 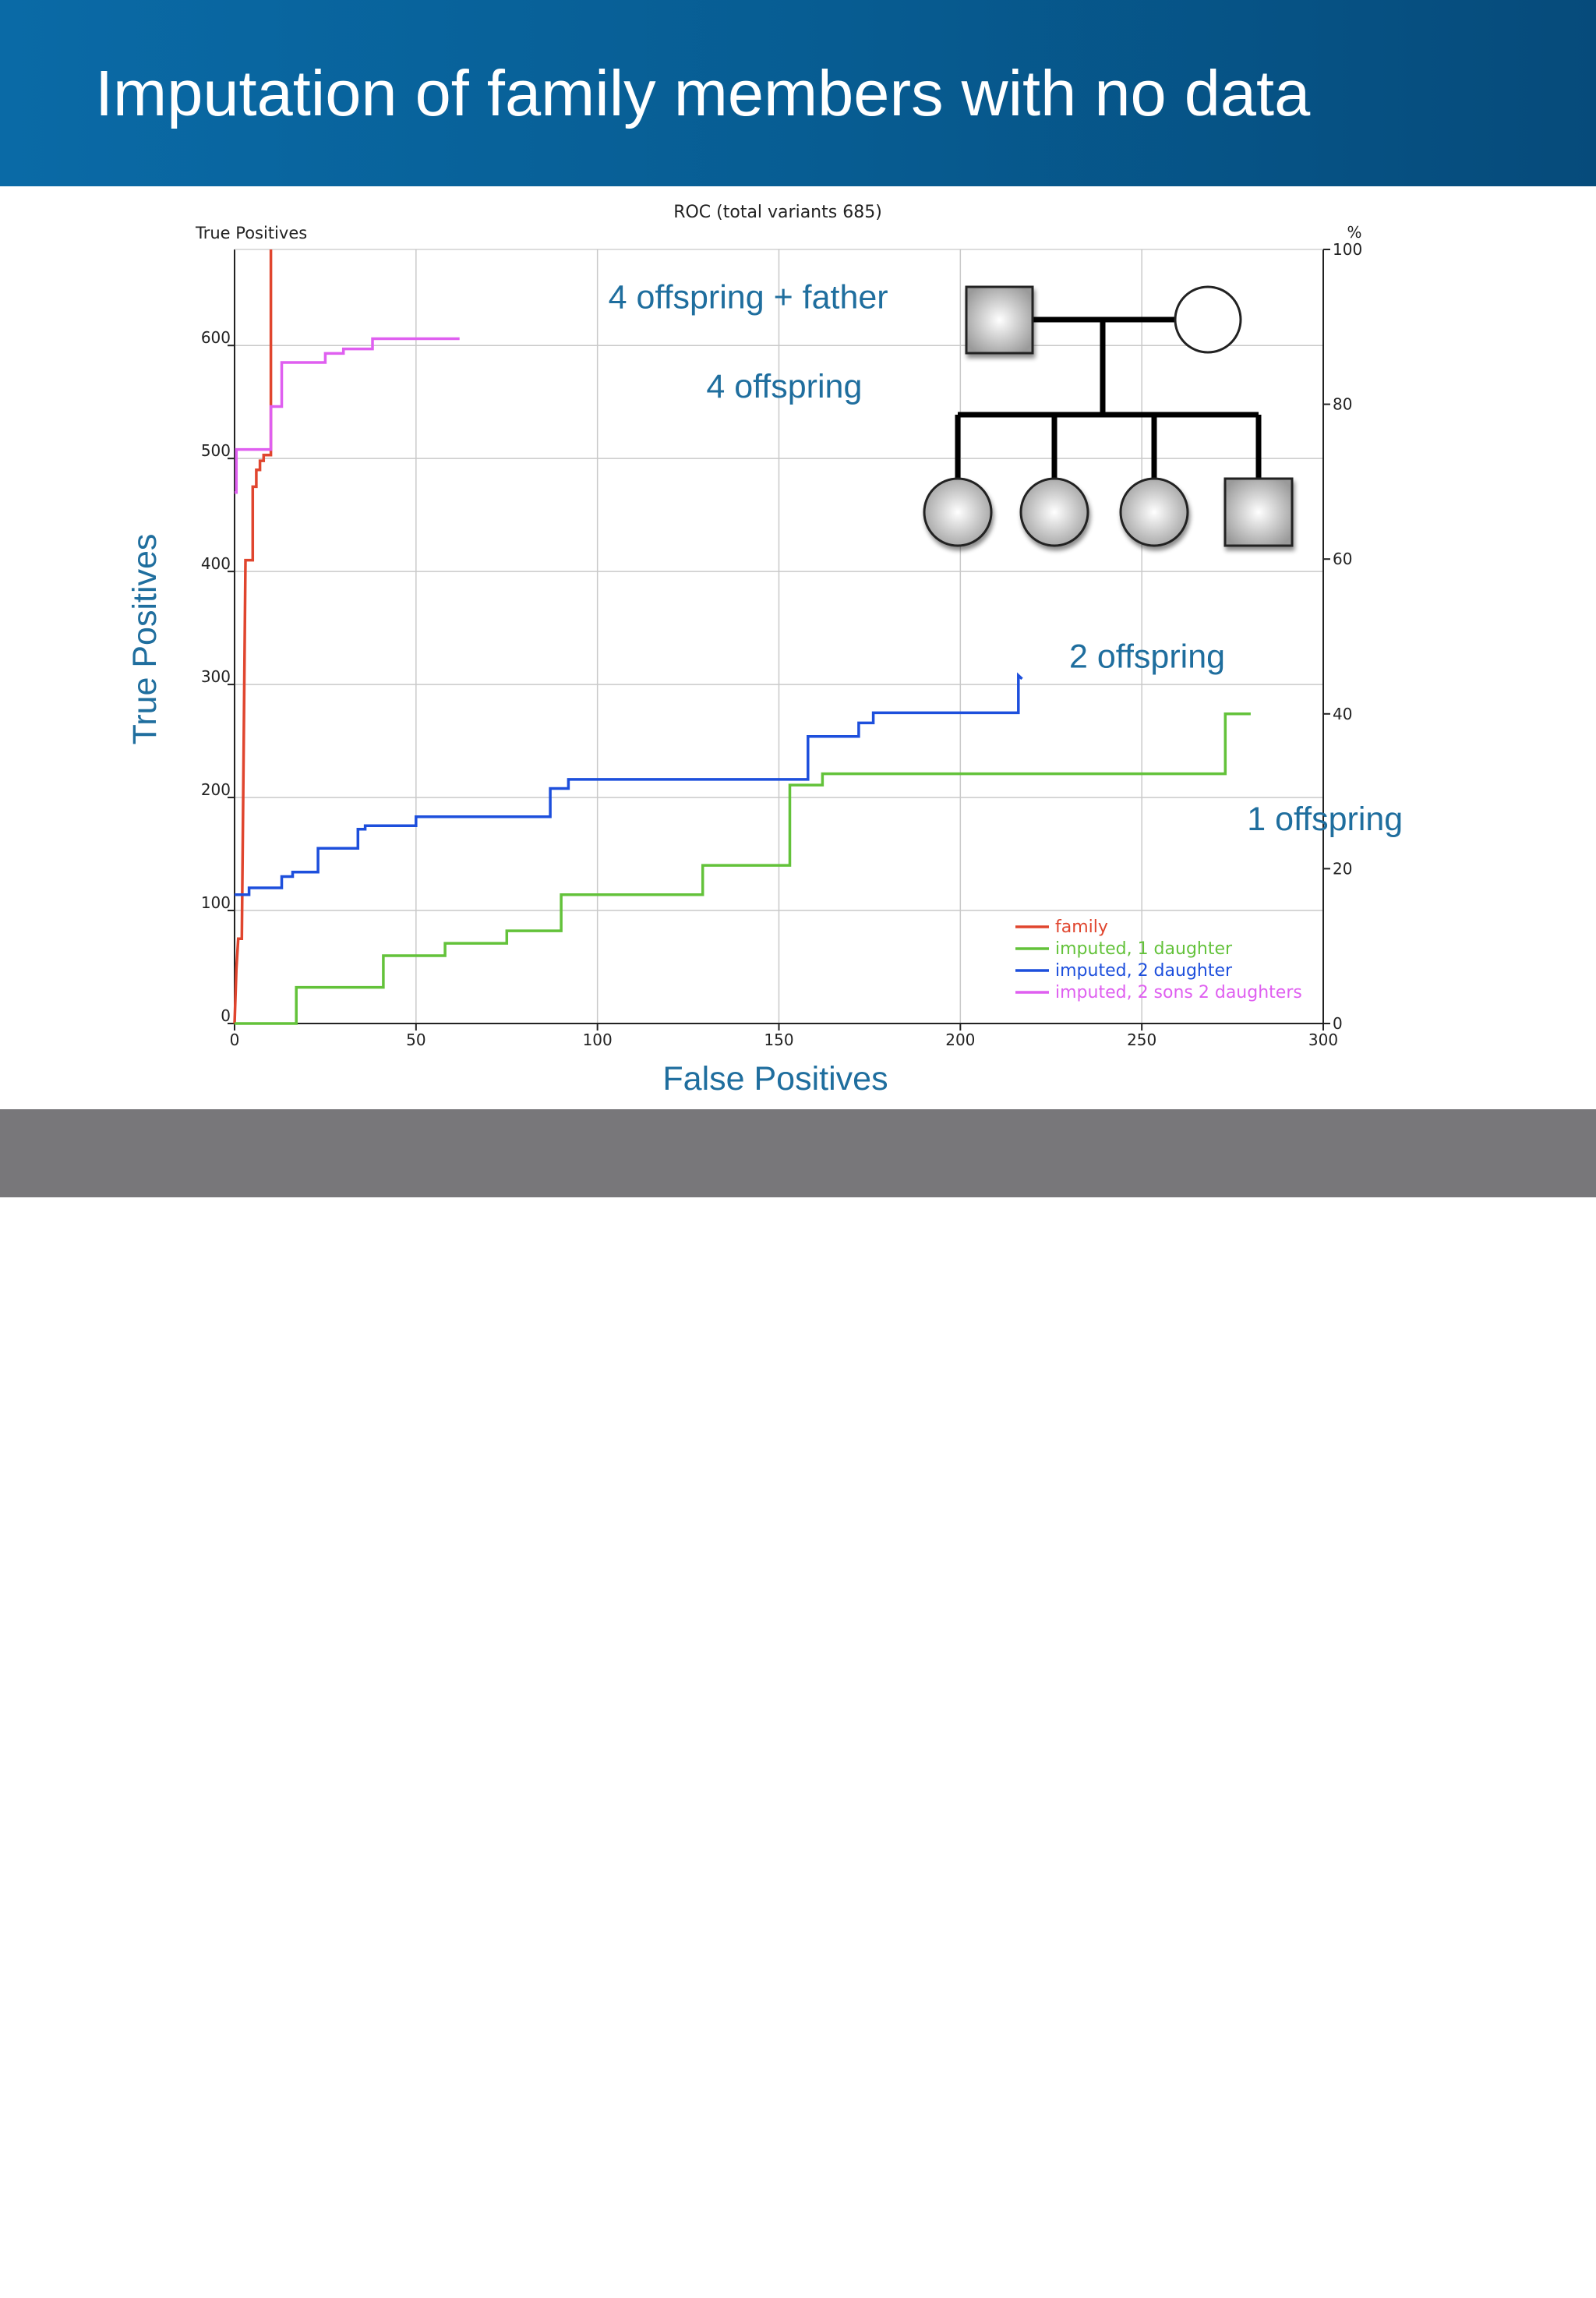 I want to click on x-tick-label: 0, so click(x=235, y=1040).